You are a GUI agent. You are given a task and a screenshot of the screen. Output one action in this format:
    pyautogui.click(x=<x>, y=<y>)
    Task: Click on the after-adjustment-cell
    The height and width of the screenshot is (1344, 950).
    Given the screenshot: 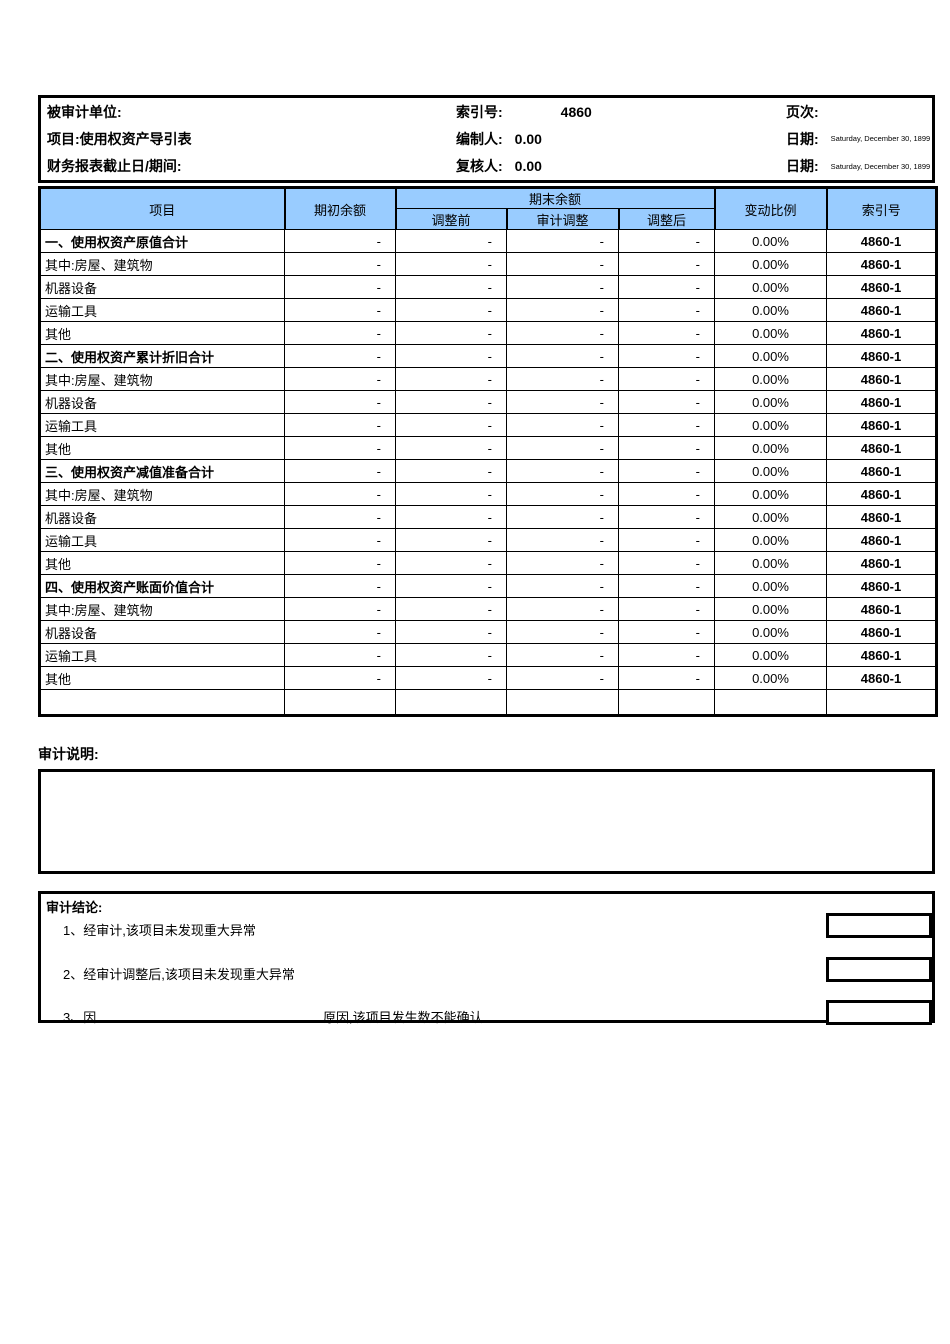 What is the action you would take?
    pyautogui.click(x=666, y=702)
    